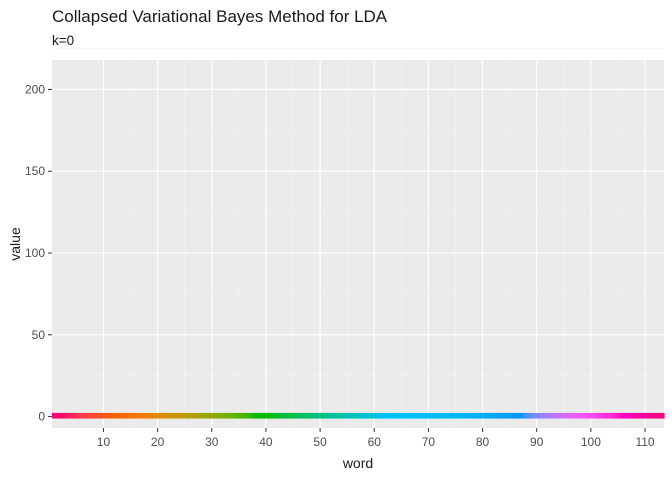  I want to click on x-tick-label: 100, so click(591, 442).